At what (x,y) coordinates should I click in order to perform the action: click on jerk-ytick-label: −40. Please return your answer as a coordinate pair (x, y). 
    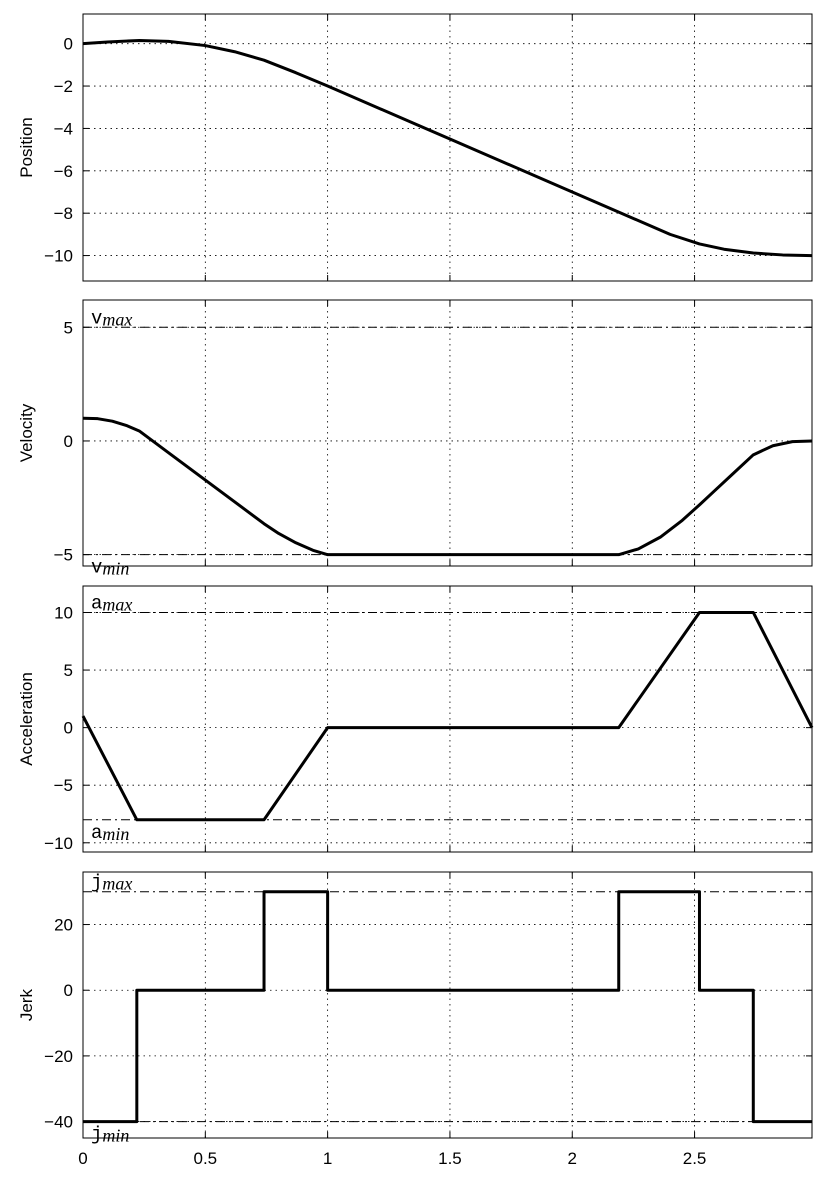
    Looking at the image, I should click on (58, 1122).